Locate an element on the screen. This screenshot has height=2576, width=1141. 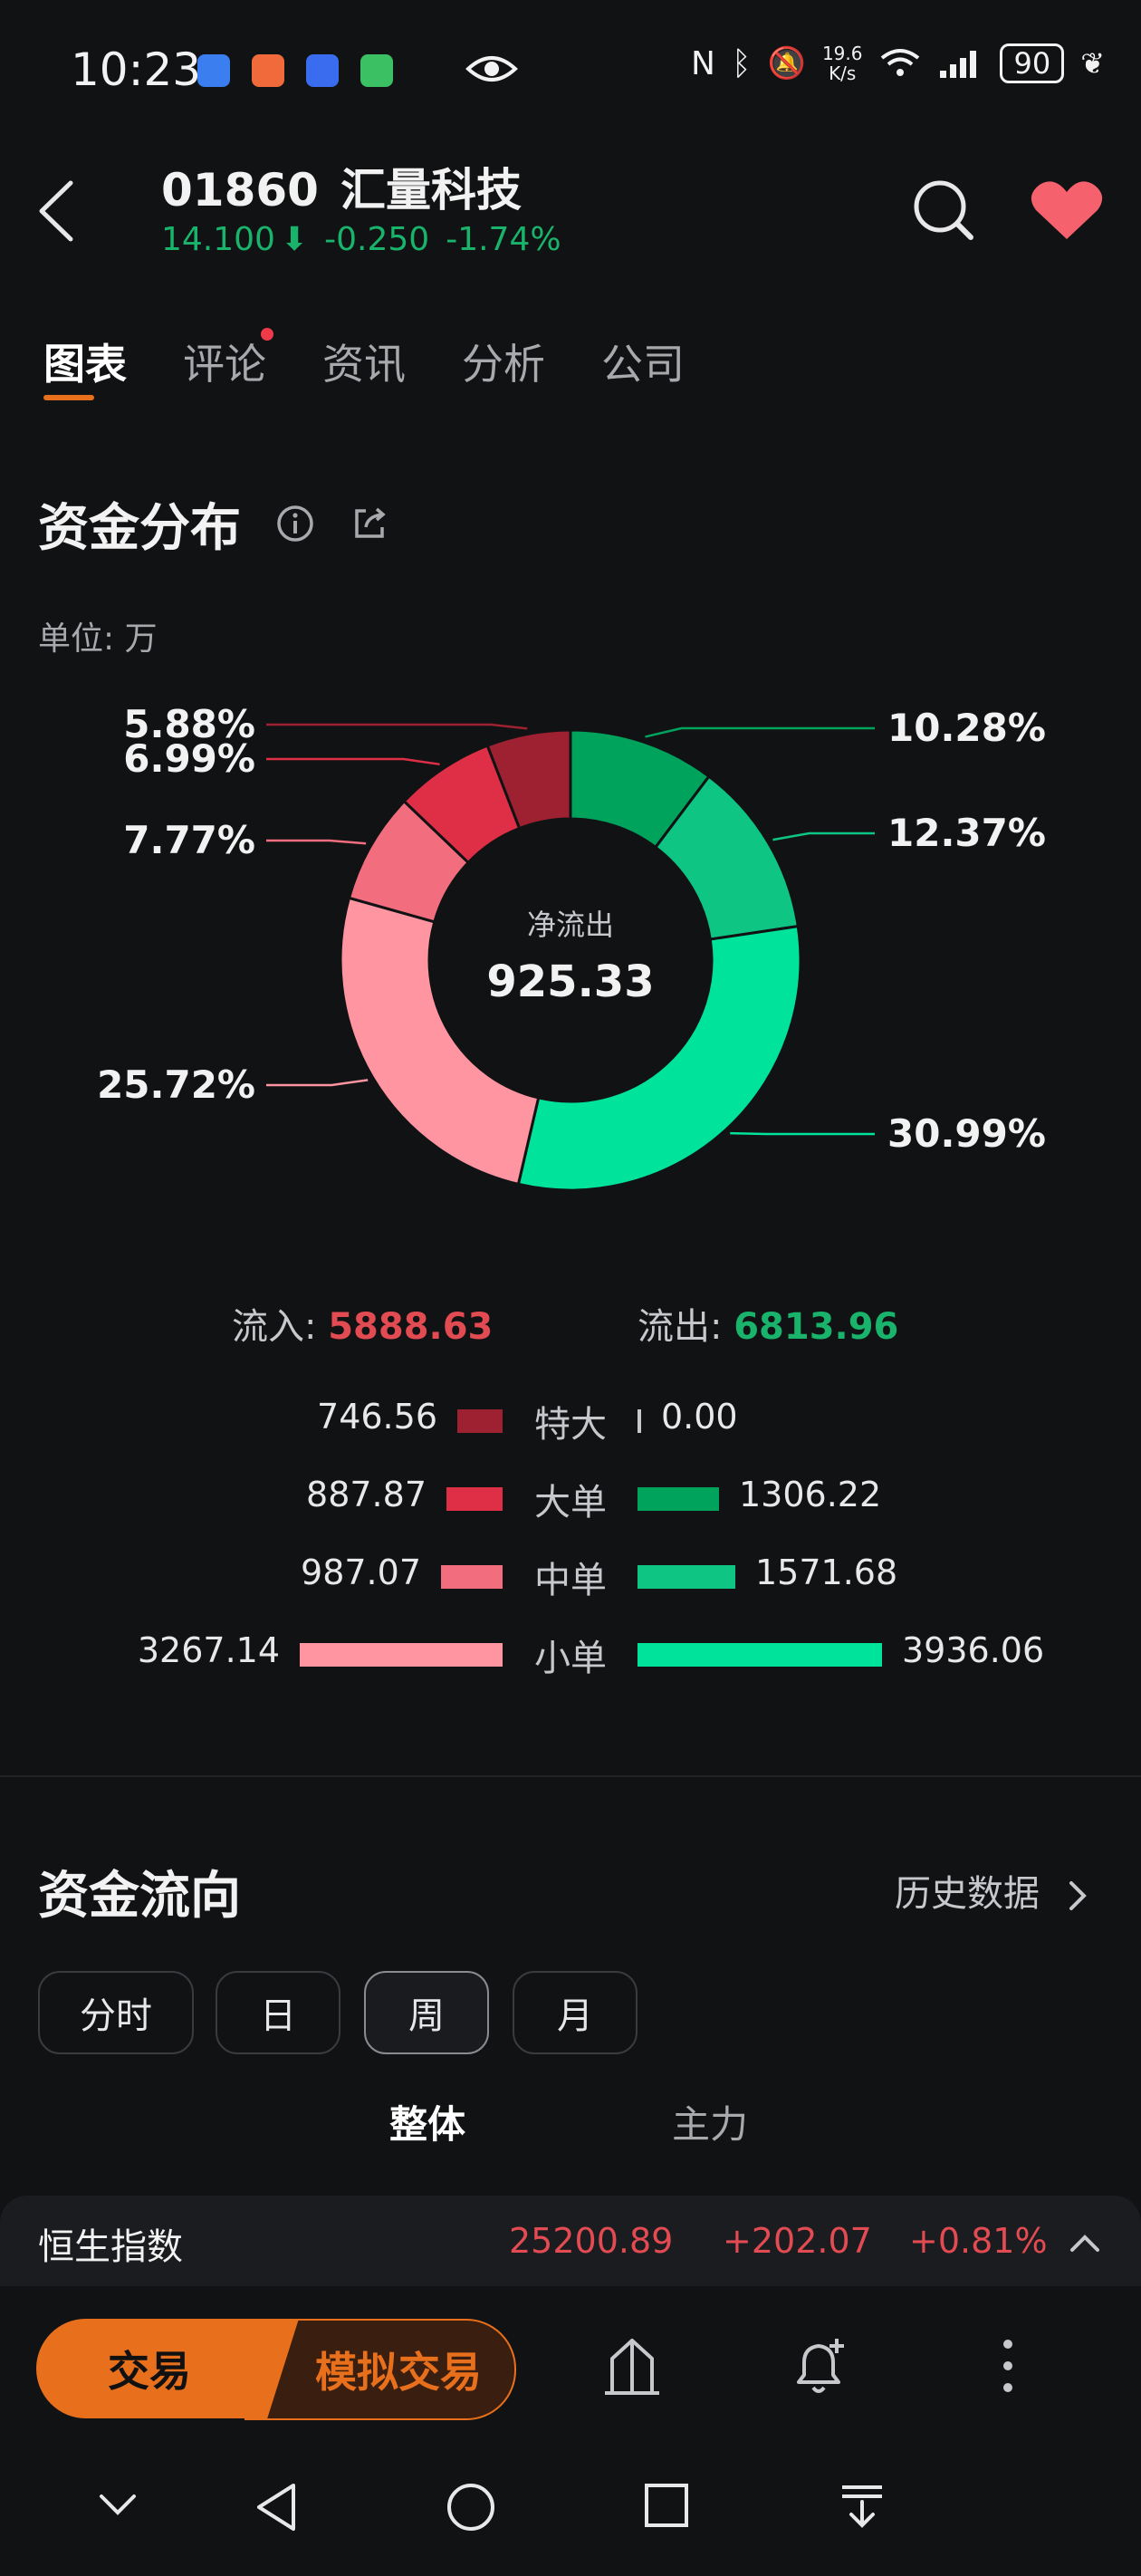
nav-back-icon is located at coordinates (277, 2507).